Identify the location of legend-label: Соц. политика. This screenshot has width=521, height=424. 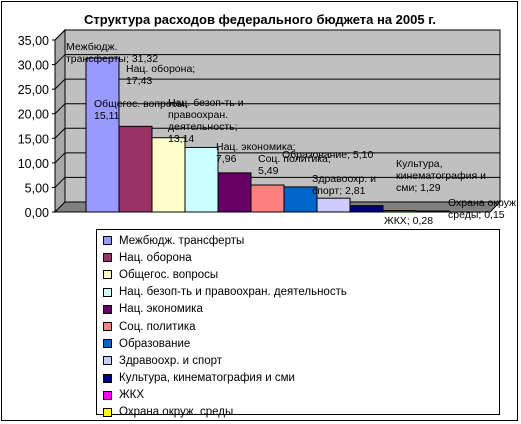
(157, 326).